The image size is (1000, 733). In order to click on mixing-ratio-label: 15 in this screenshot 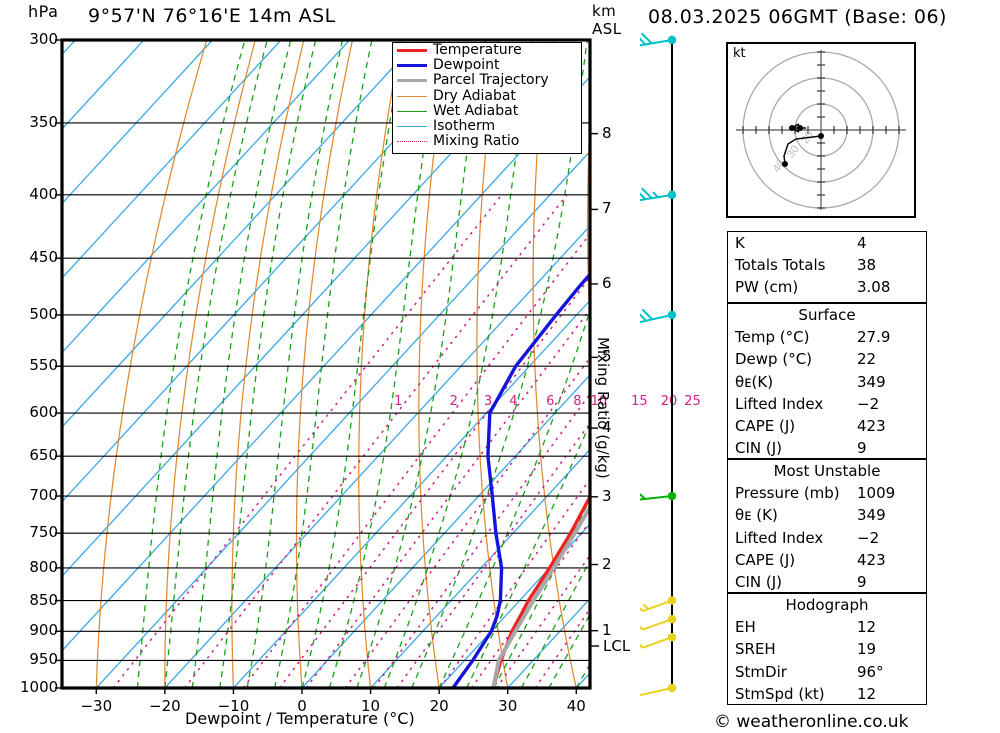, I will do `click(639, 401)`.